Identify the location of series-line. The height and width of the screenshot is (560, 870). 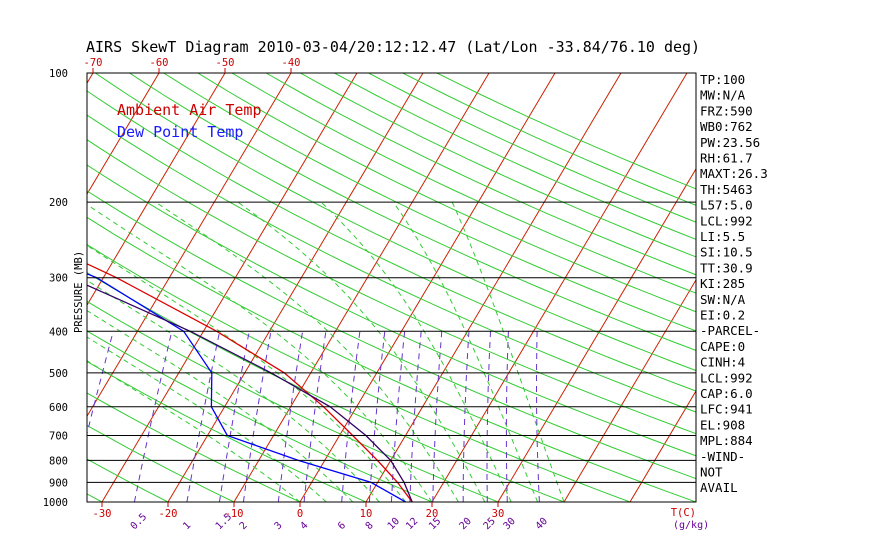
(250, 393).